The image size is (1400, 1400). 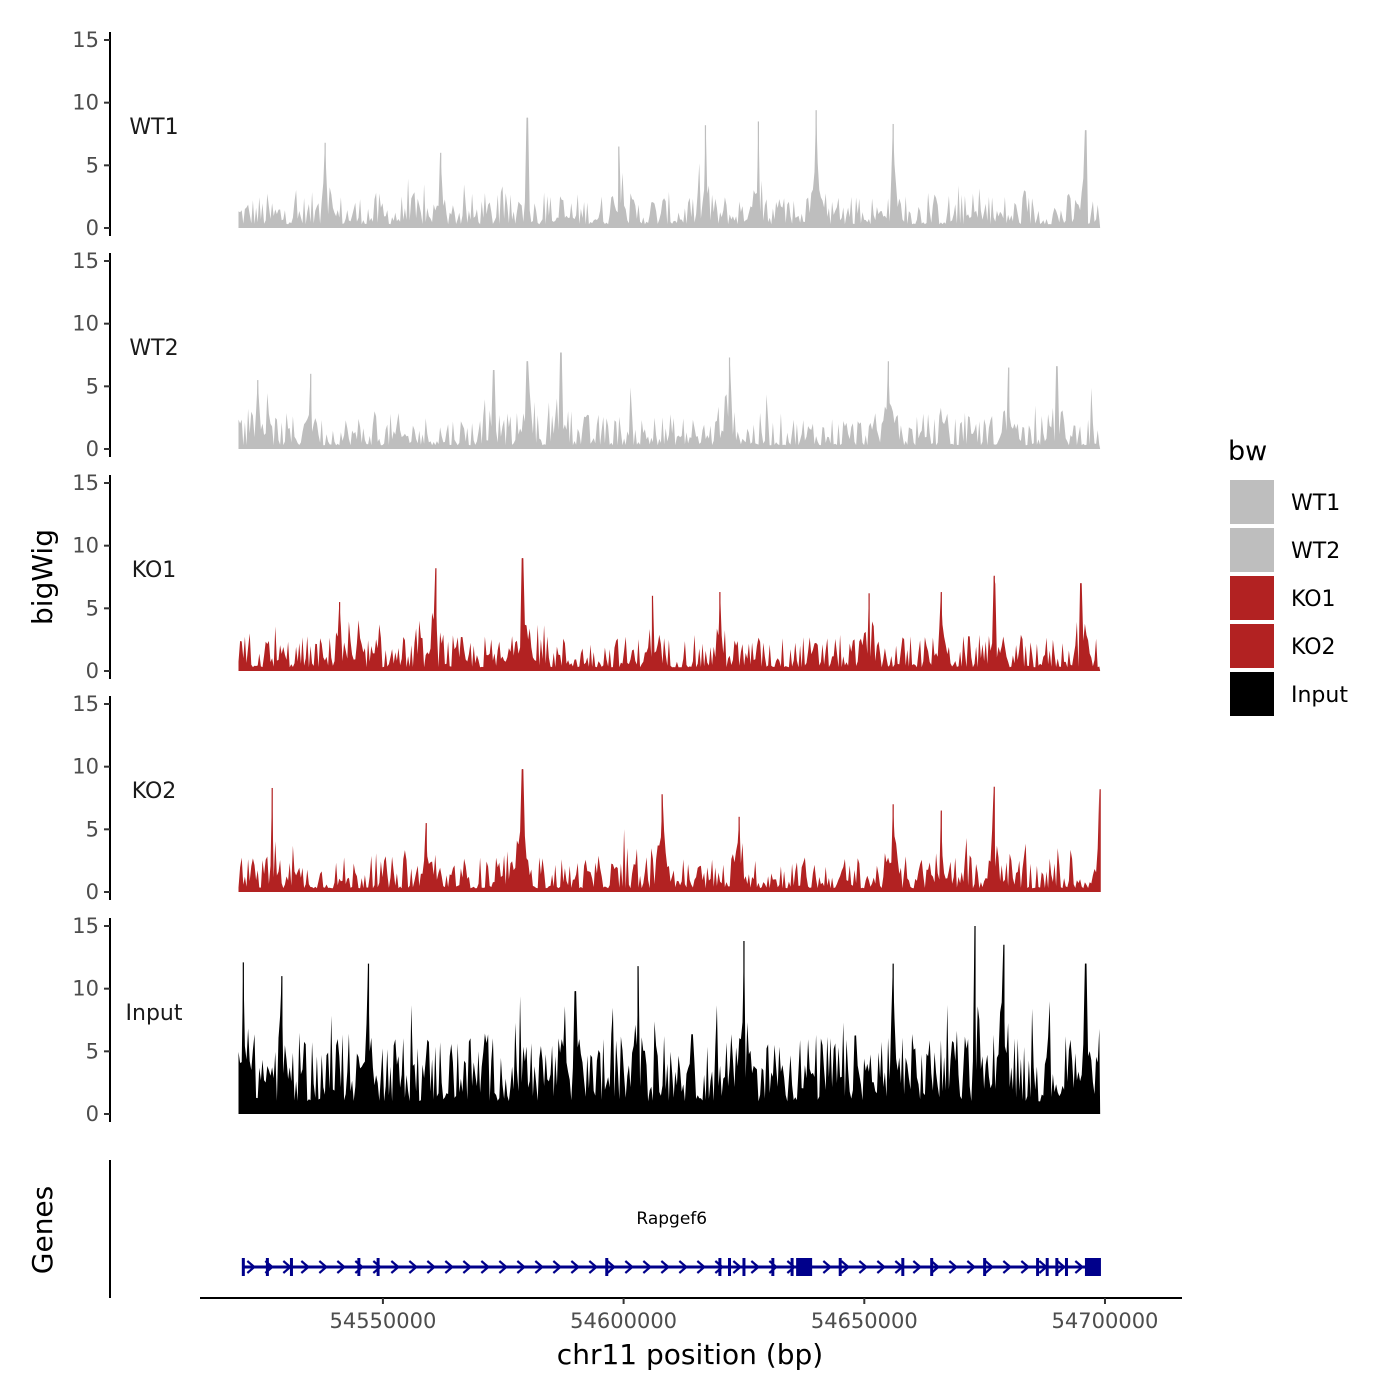 What do you see at coordinates (669, 169) in the screenshot?
I see `signal-area-wt1` at bounding box center [669, 169].